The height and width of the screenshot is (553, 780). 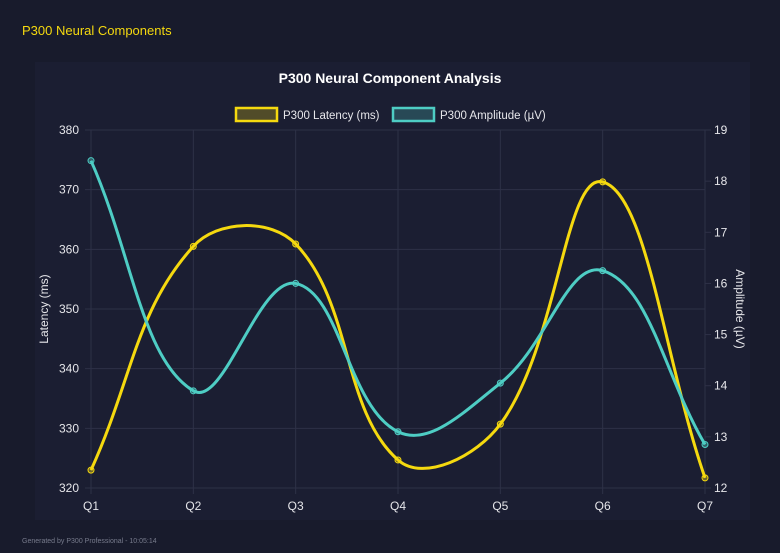 What do you see at coordinates (721, 488) in the screenshot?
I see `y-right-tick-label: 12` at bounding box center [721, 488].